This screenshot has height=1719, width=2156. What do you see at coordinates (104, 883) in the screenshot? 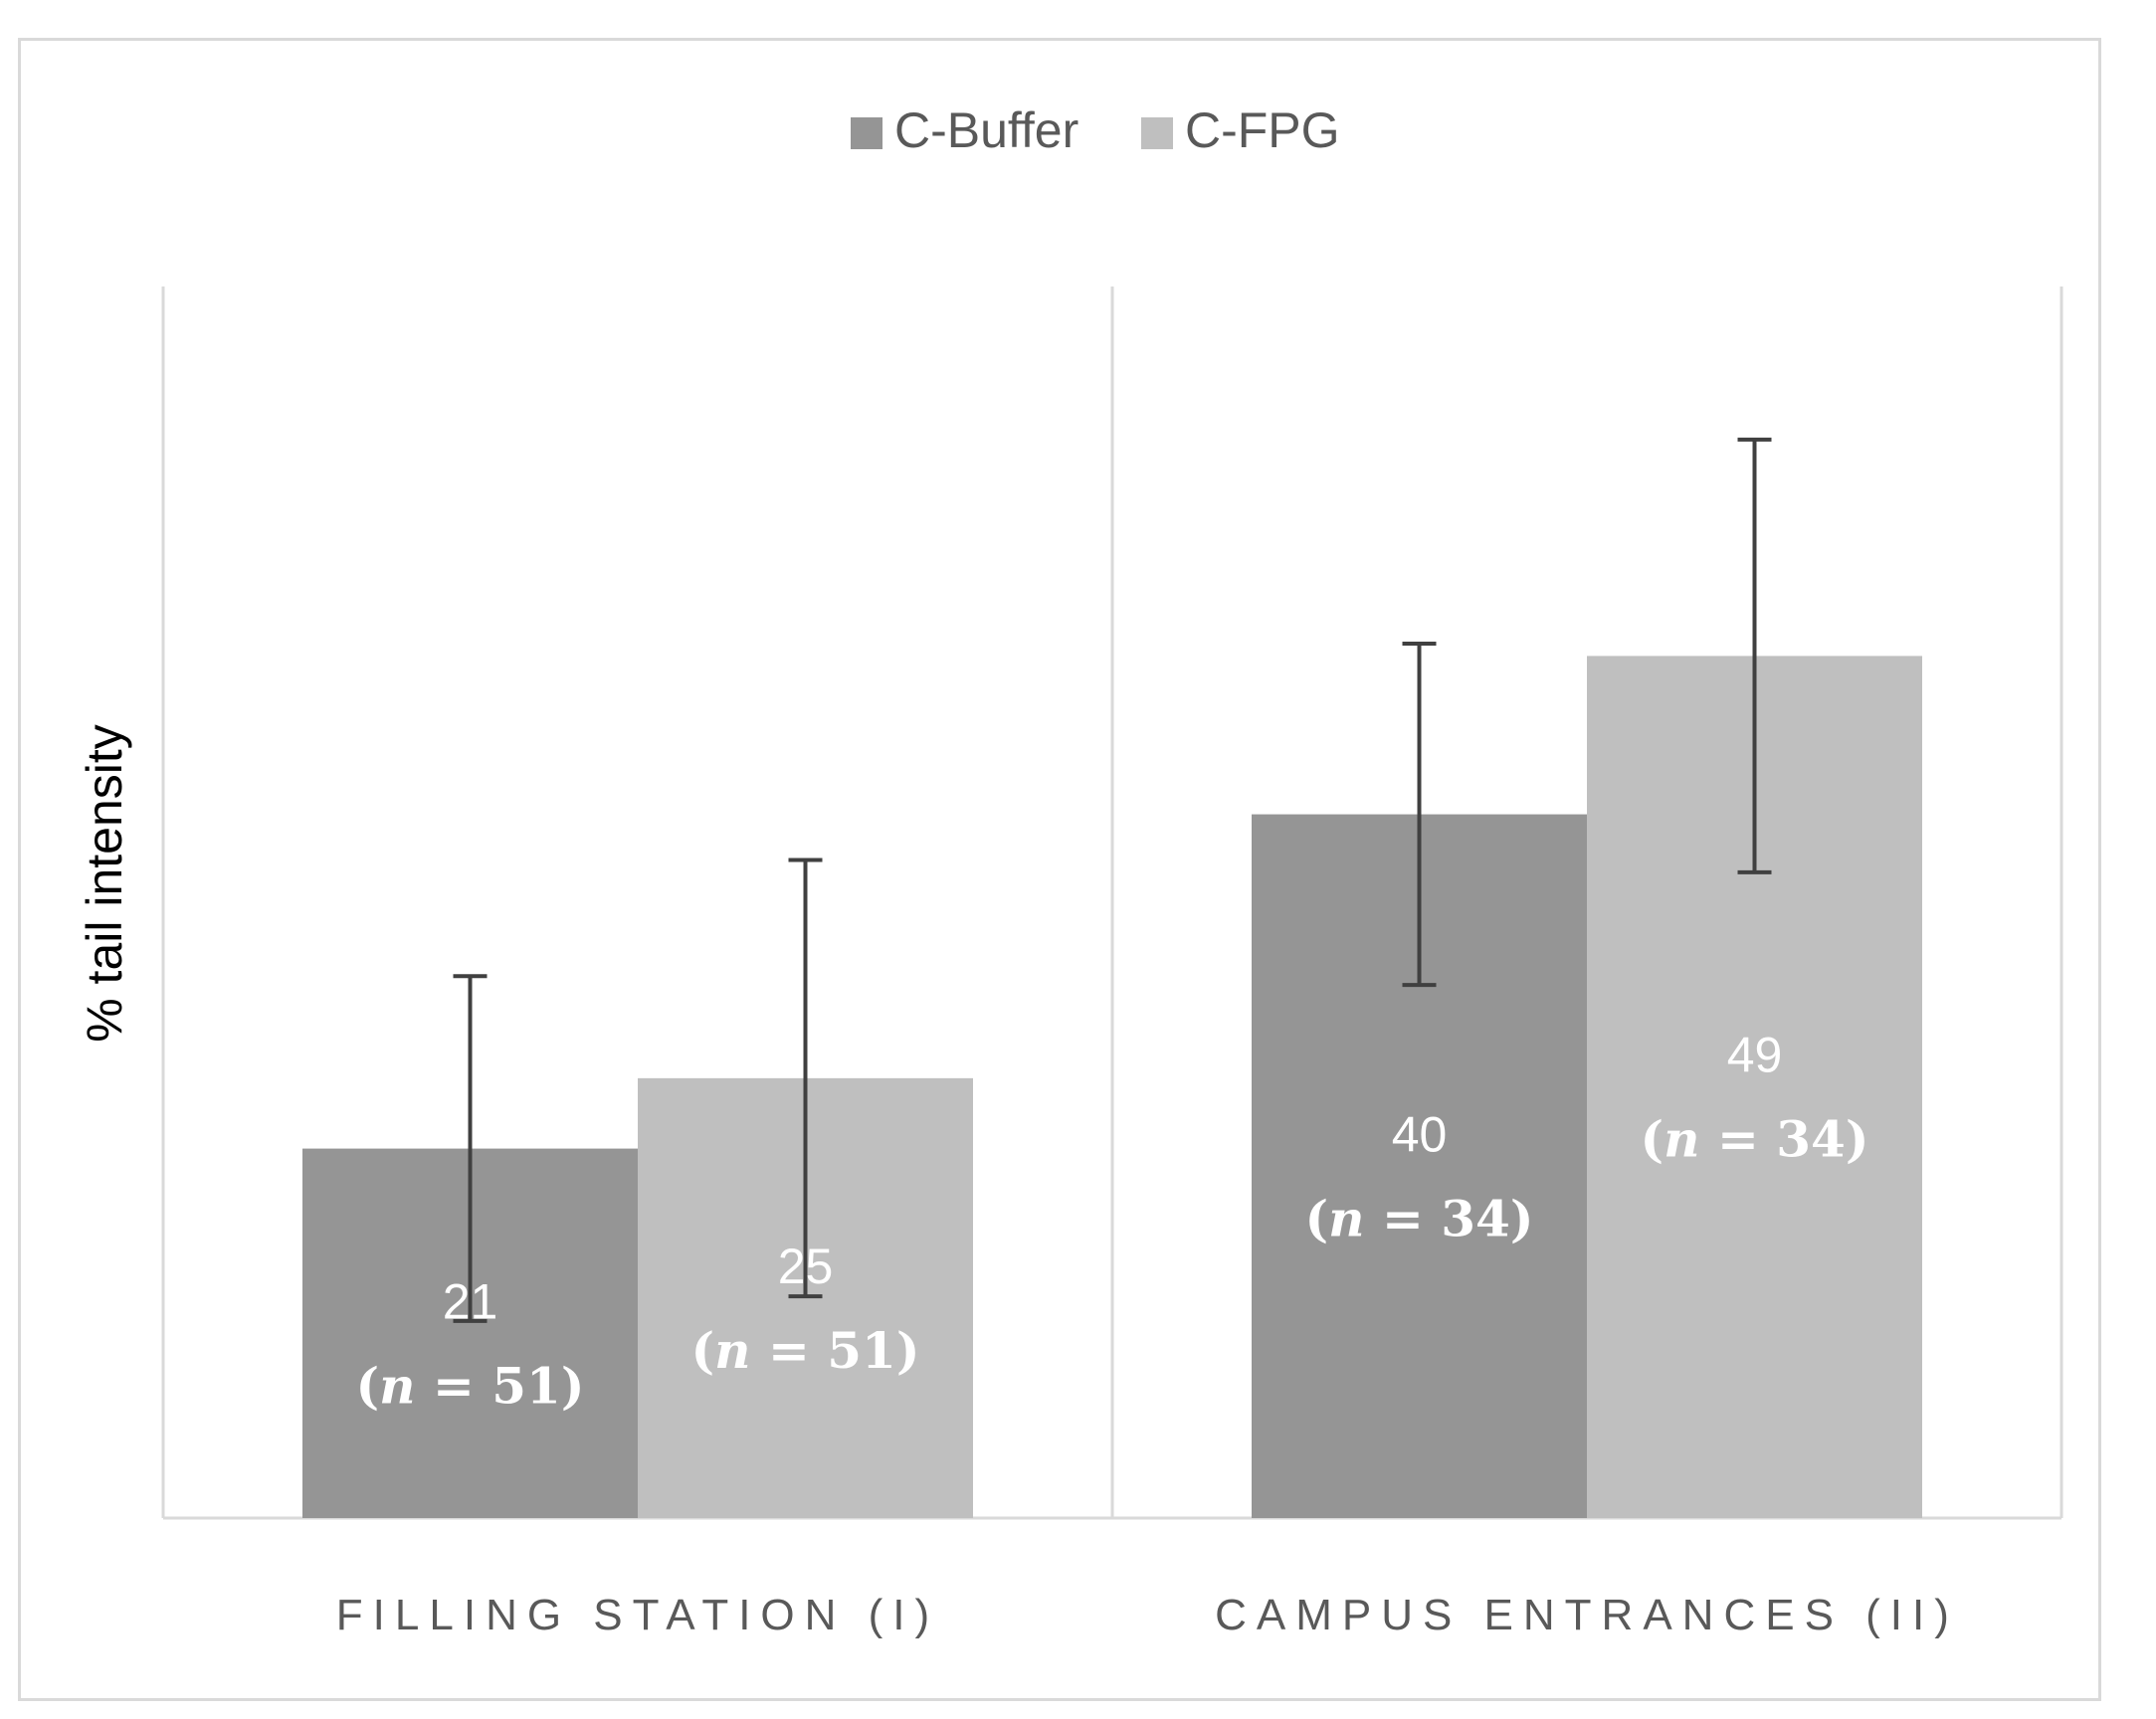
I see `y-axis-title: % tail intensity` at bounding box center [104, 883].